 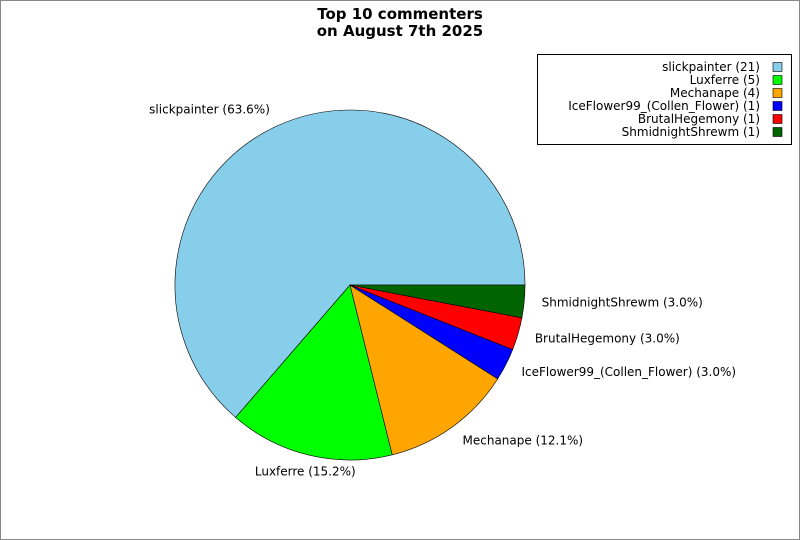 What do you see at coordinates (711, 67) in the screenshot?
I see `legend-label: slickpainter (21)` at bounding box center [711, 67].